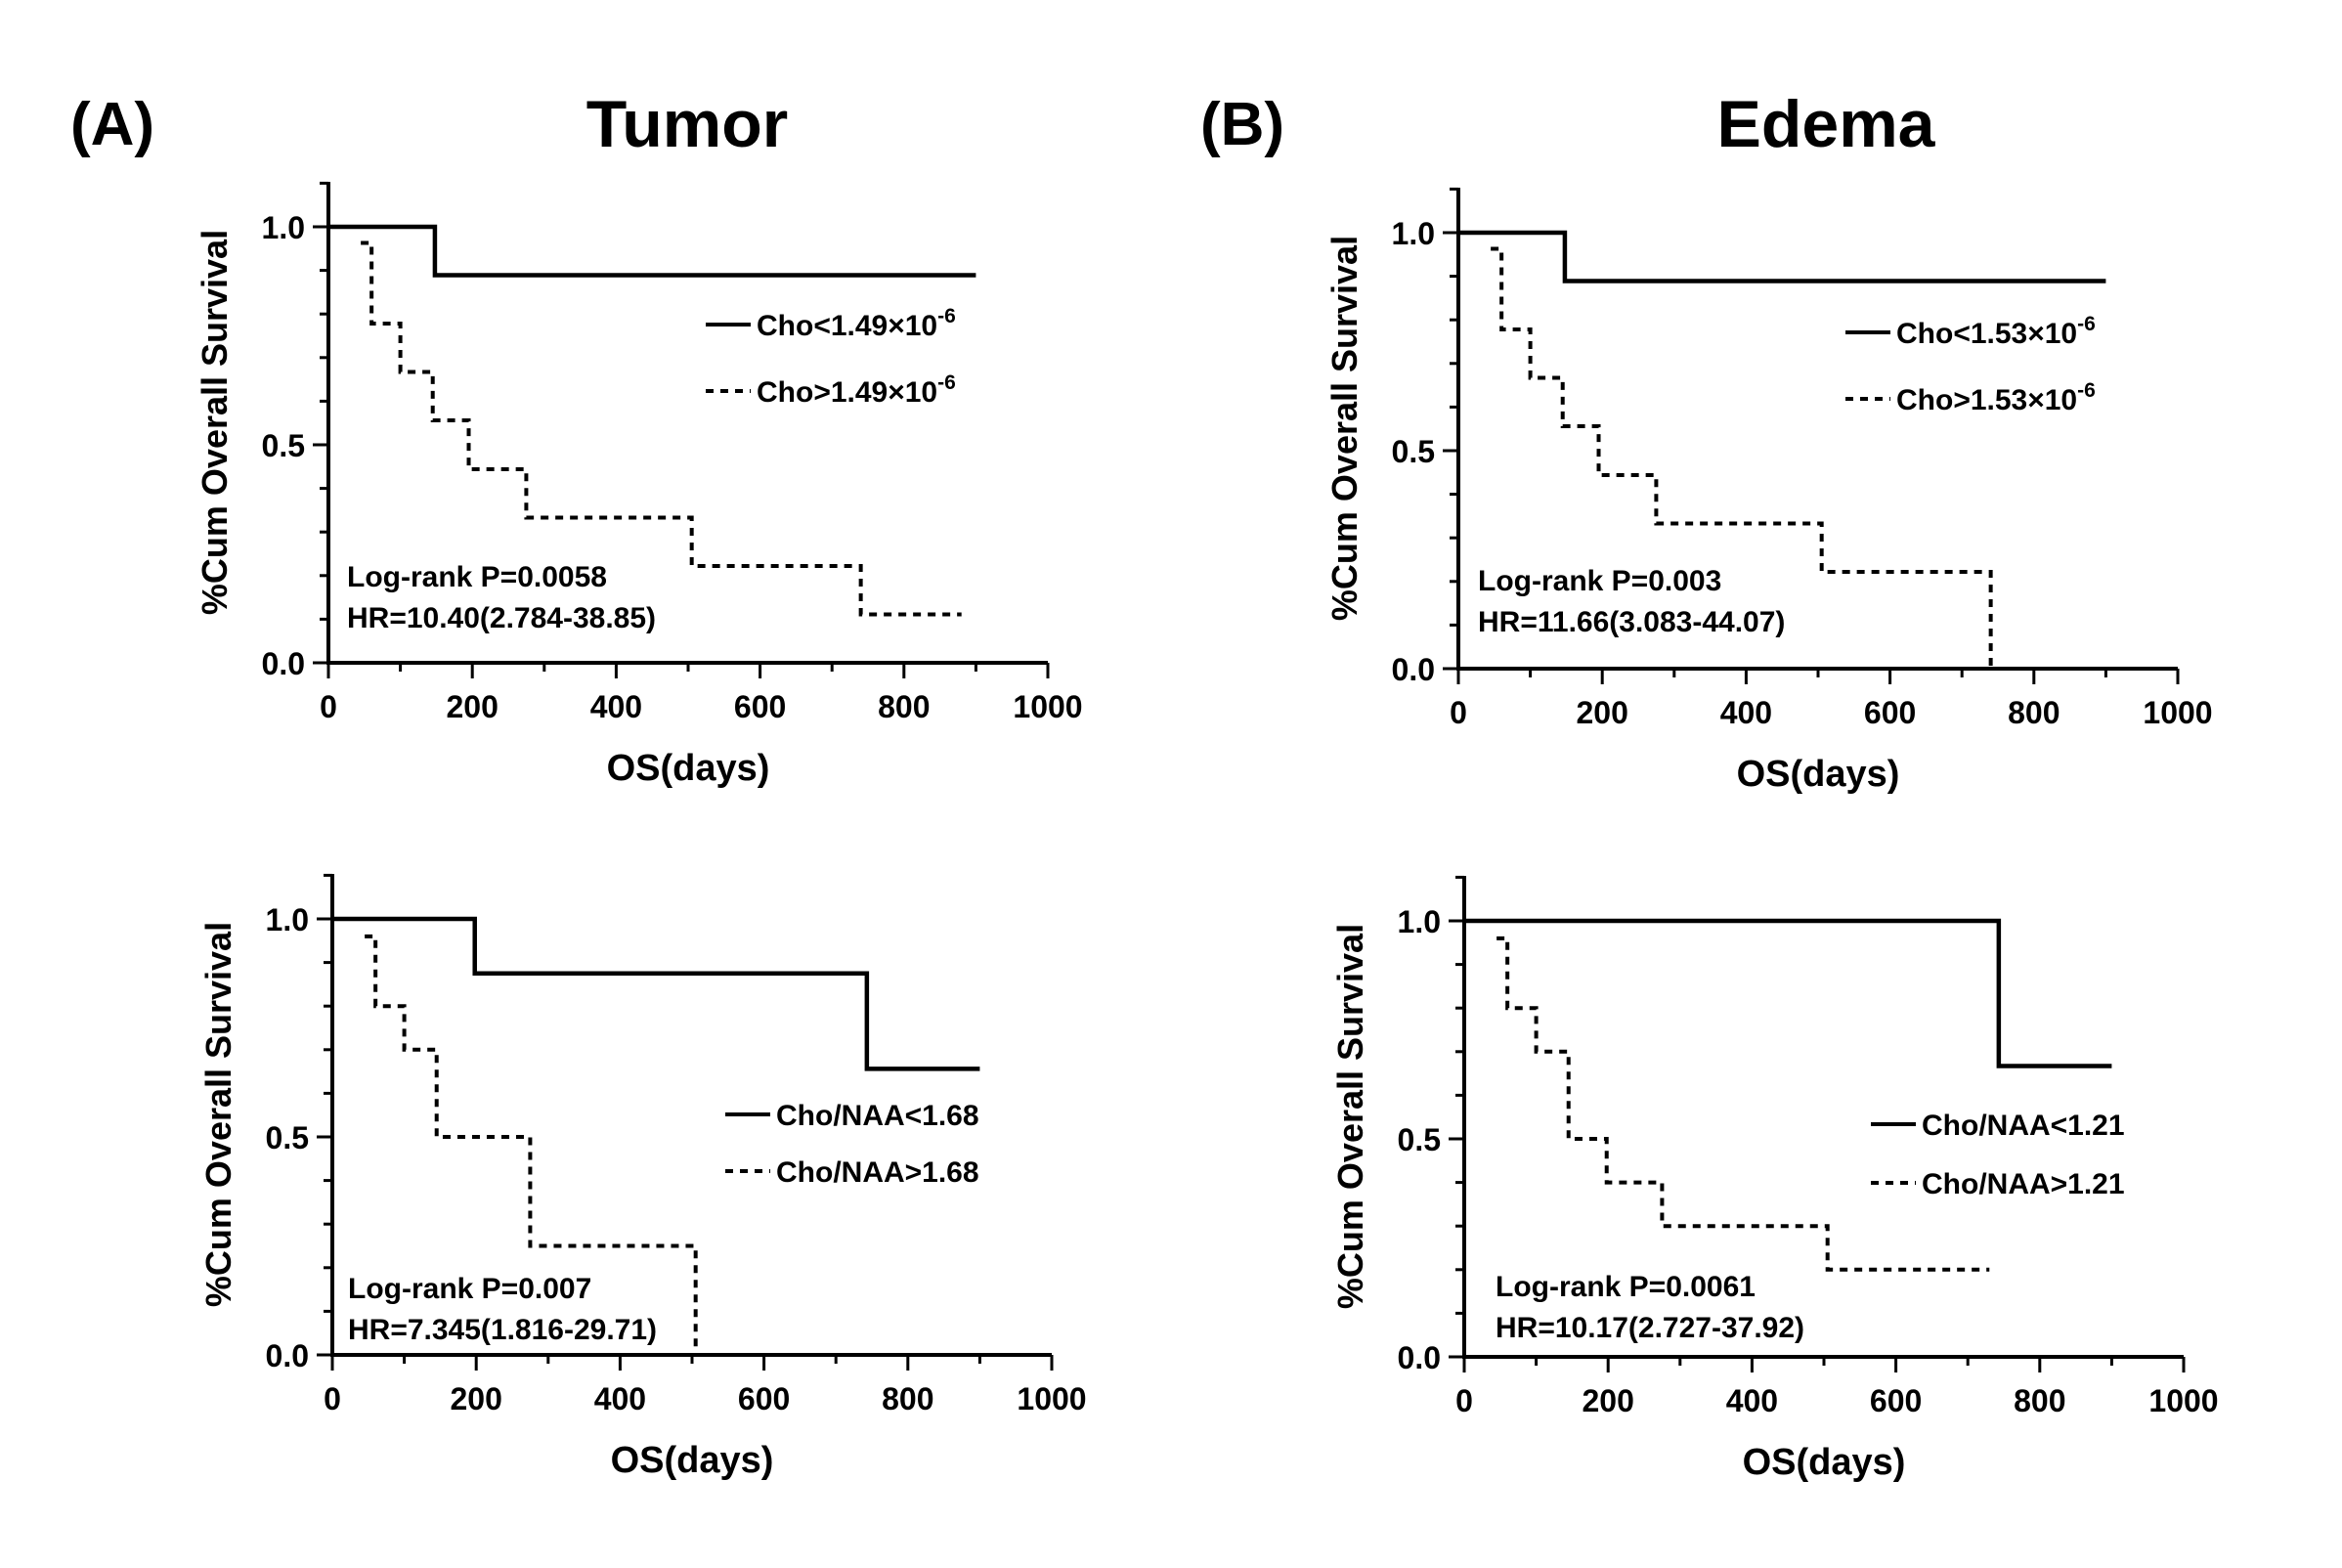  What do you see at coordinates (687, 124) in the screenshot?
I see `column-title-tumor: Tumor` at bounding box center [687, 124].